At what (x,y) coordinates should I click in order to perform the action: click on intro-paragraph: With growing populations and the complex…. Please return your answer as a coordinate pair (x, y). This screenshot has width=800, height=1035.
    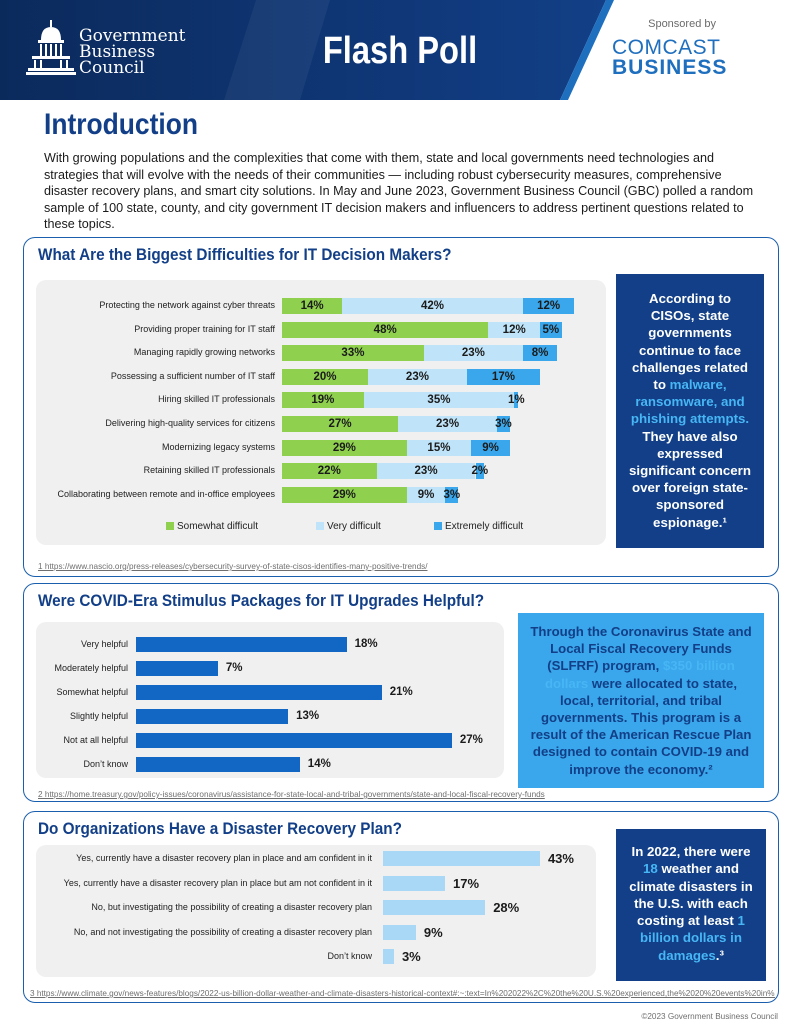
    Looking at the image, I should click on (399, 191).